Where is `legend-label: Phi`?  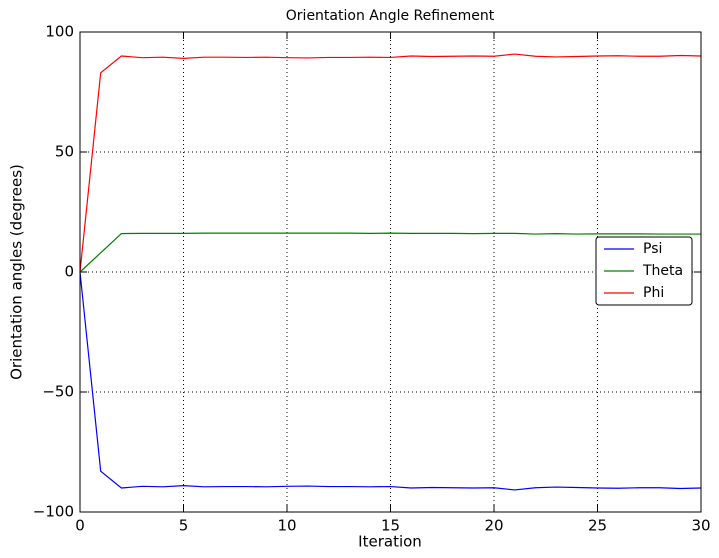 legend-label: Phi is located at coordinates (653, 293).